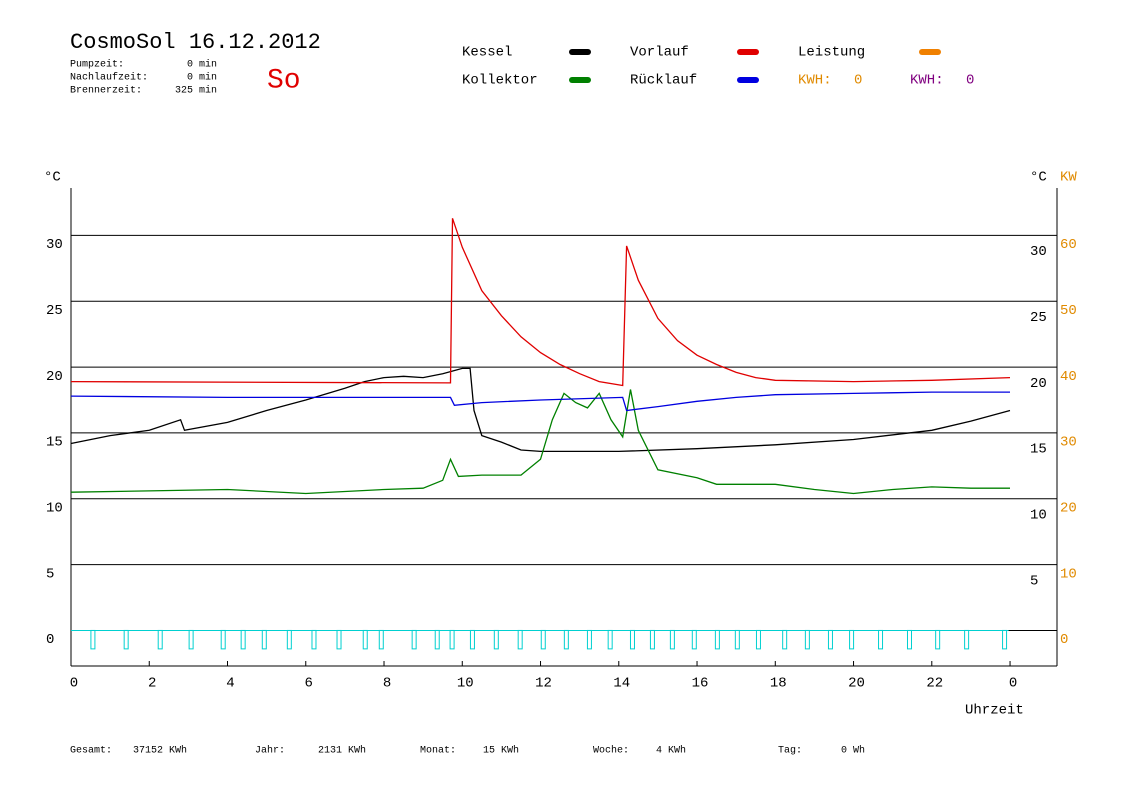 The height and width of the screenshot is (812, 1148). I want to click on info-label: Brennerzeit:, so click(106, 91).